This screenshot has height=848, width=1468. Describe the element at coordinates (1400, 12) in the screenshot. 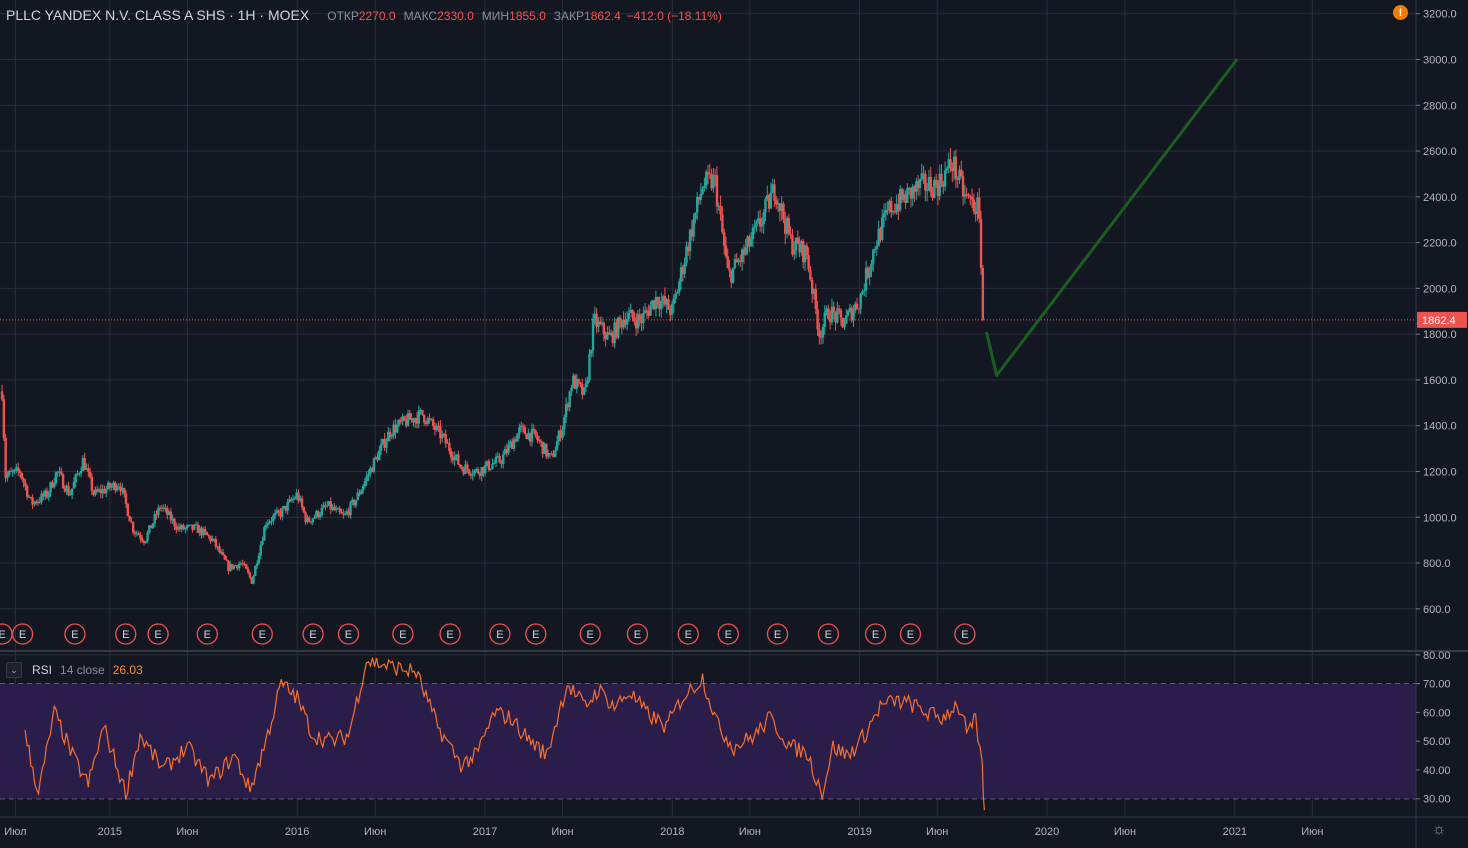

I see `alert-icon: !` at that location.